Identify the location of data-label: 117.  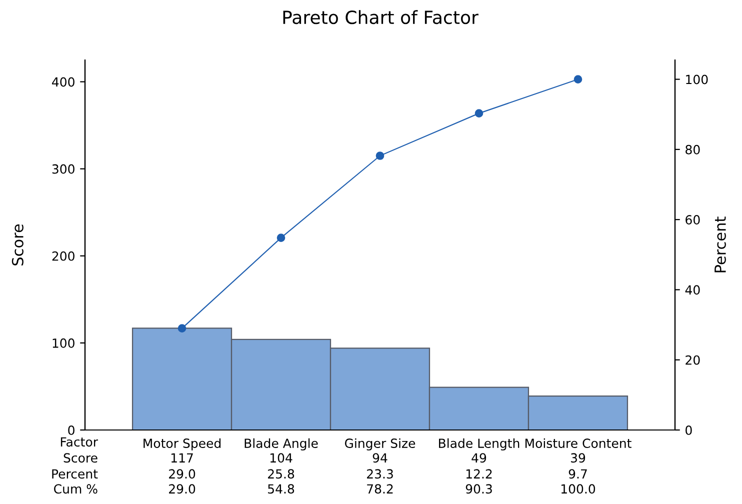
(182, 457).